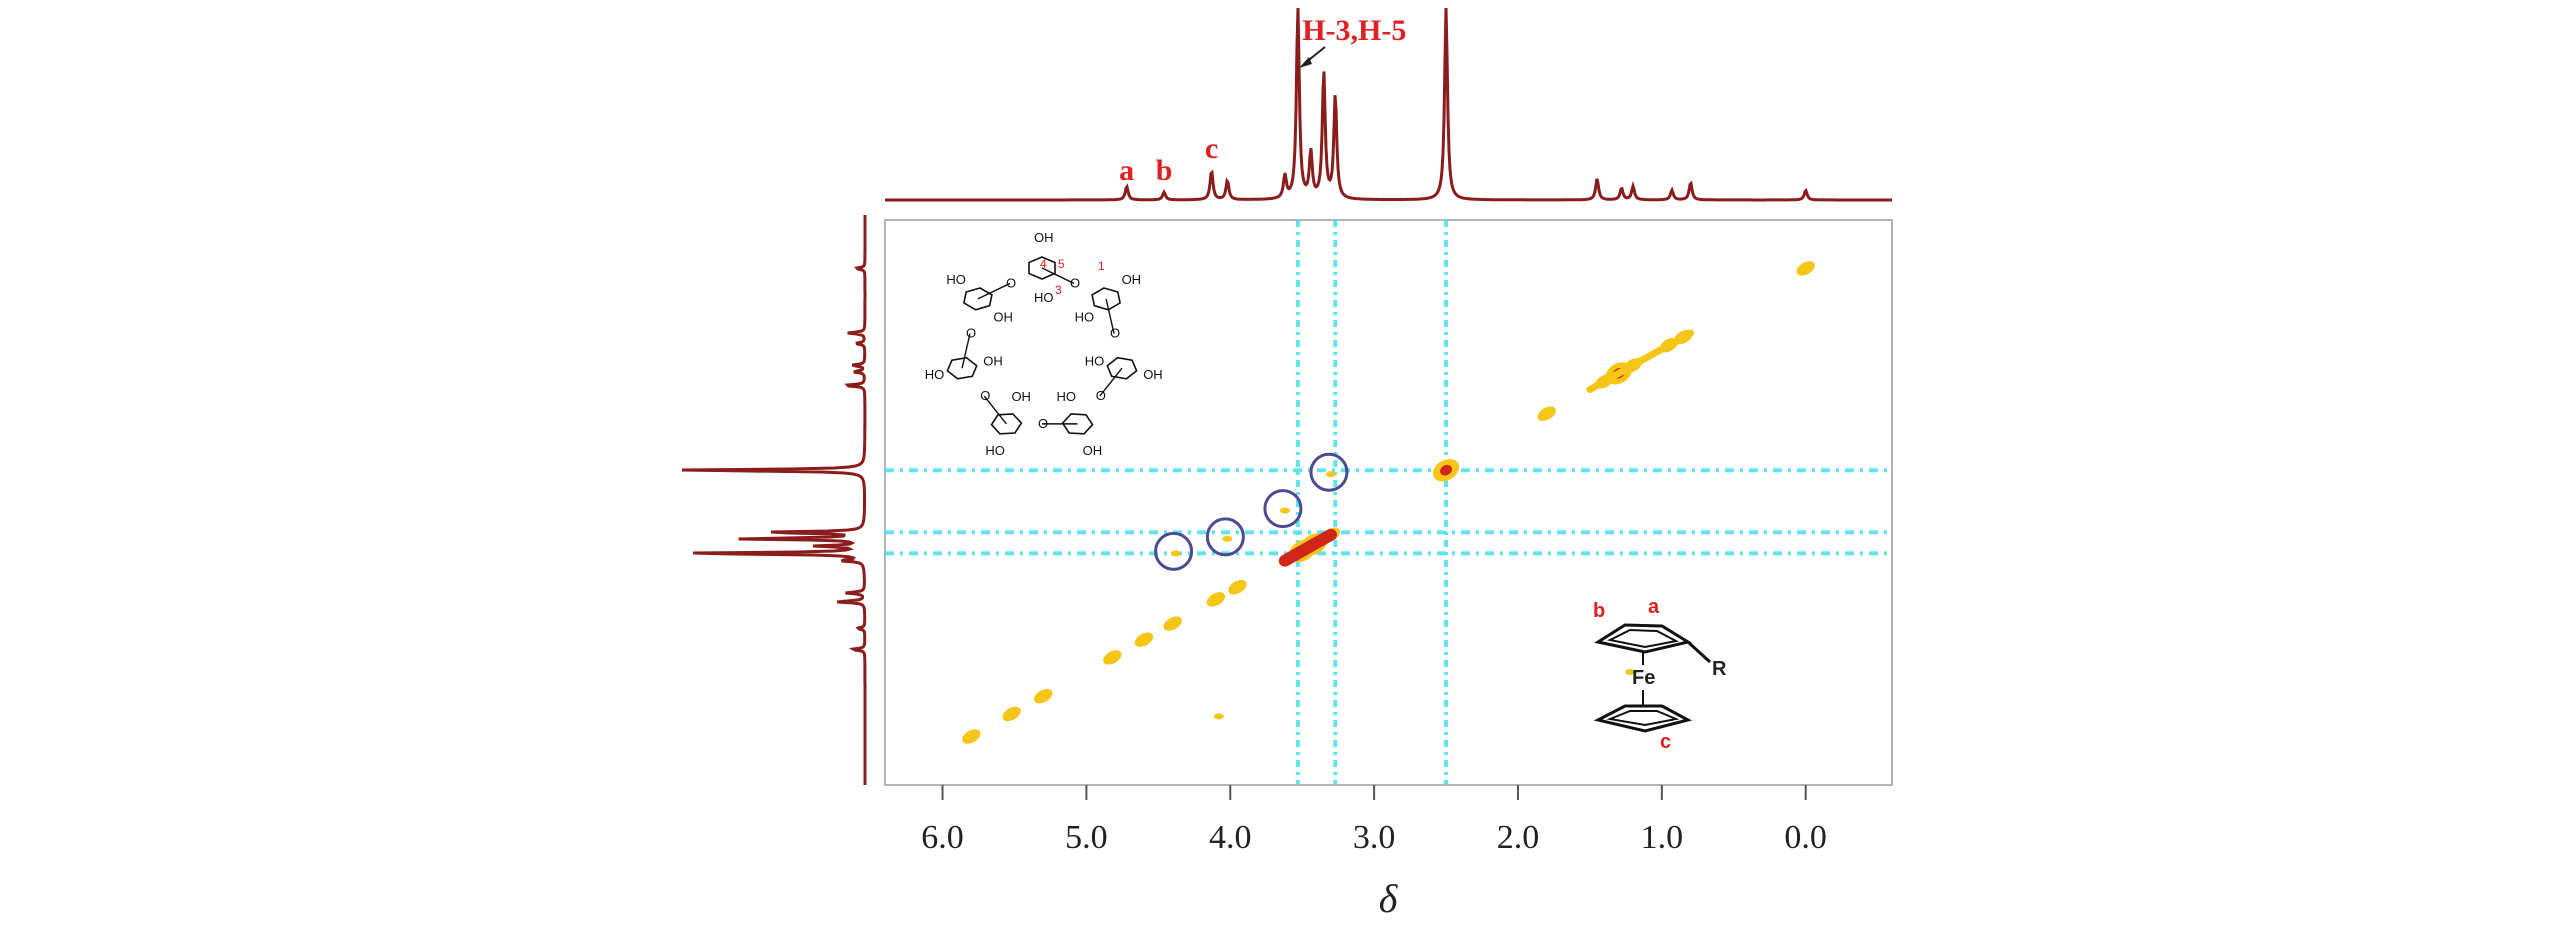 This screenshot has width=2567, height=945. Describe the element at coordinates (995, 450) in the screenshot. I see `hydroxyl-outer-5: HO` at that location.